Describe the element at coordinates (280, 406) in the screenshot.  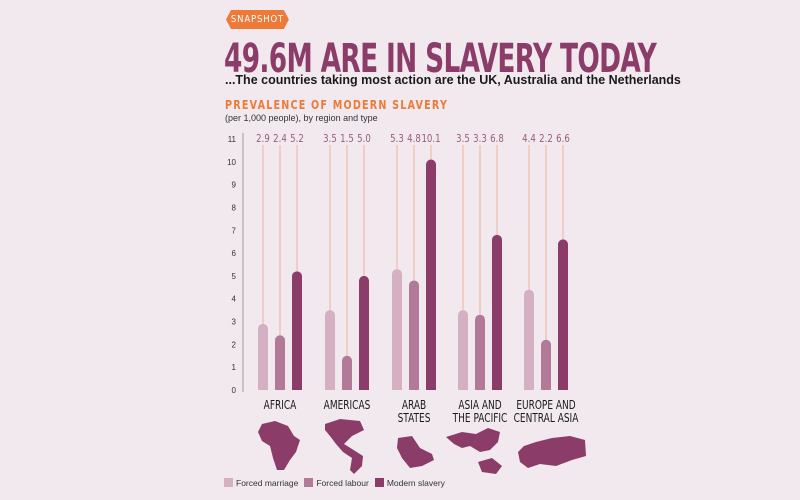
I see `category-label: AFRICA` at that location.